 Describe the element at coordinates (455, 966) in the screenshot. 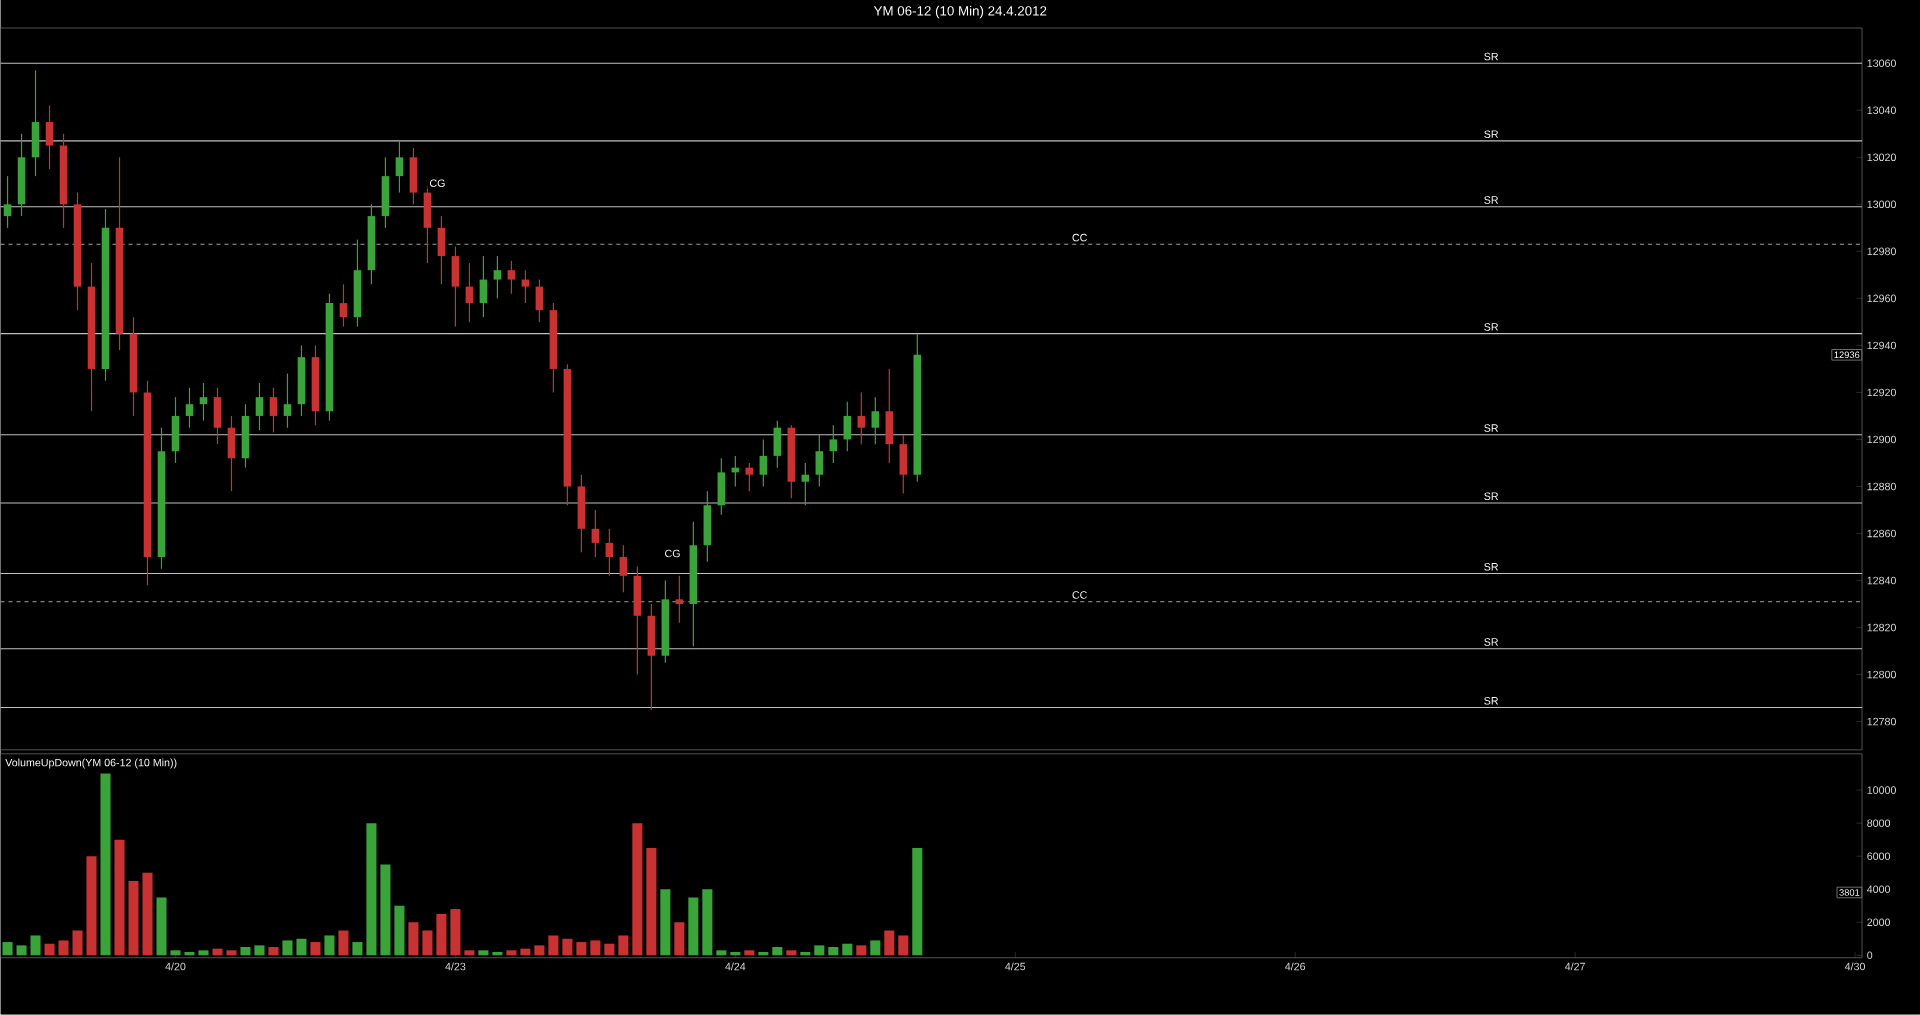

I see `x-tick-label: 4/23` at that location.